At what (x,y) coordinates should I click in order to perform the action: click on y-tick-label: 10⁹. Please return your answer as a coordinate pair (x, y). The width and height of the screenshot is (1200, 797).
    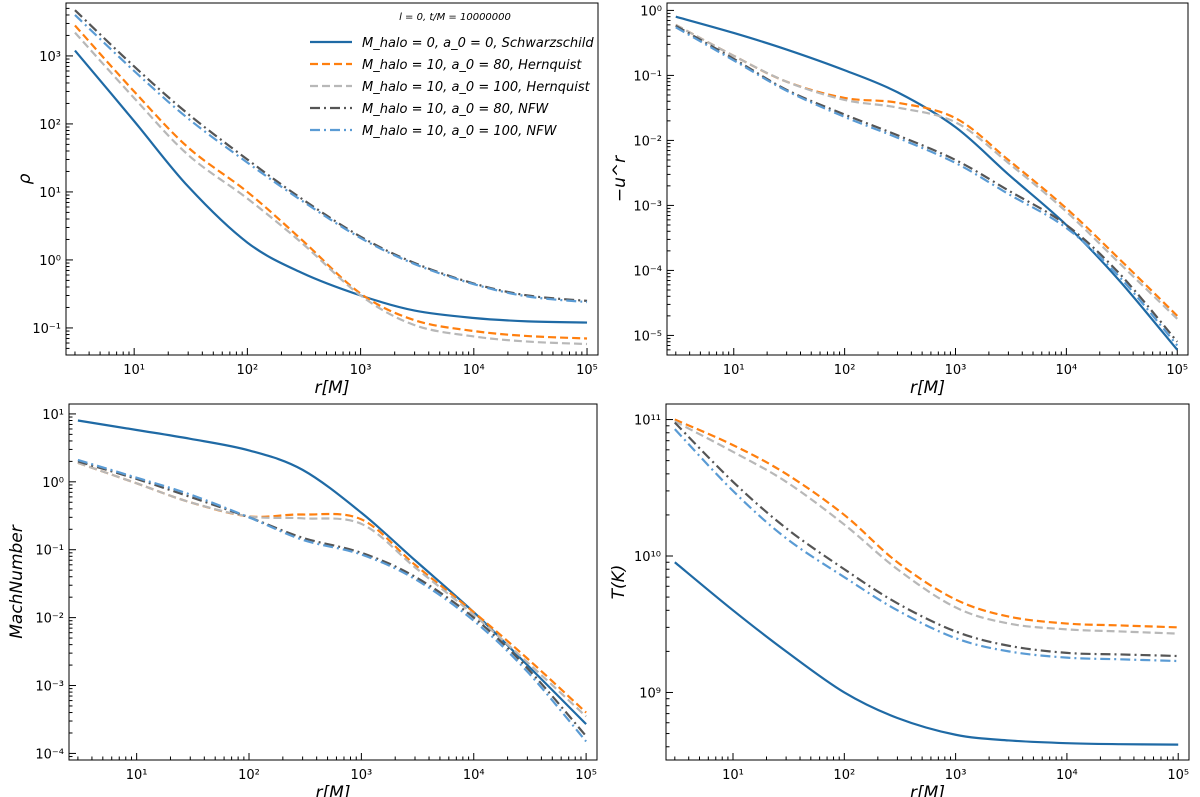
    Looking at the image, I should click on (650, 693).